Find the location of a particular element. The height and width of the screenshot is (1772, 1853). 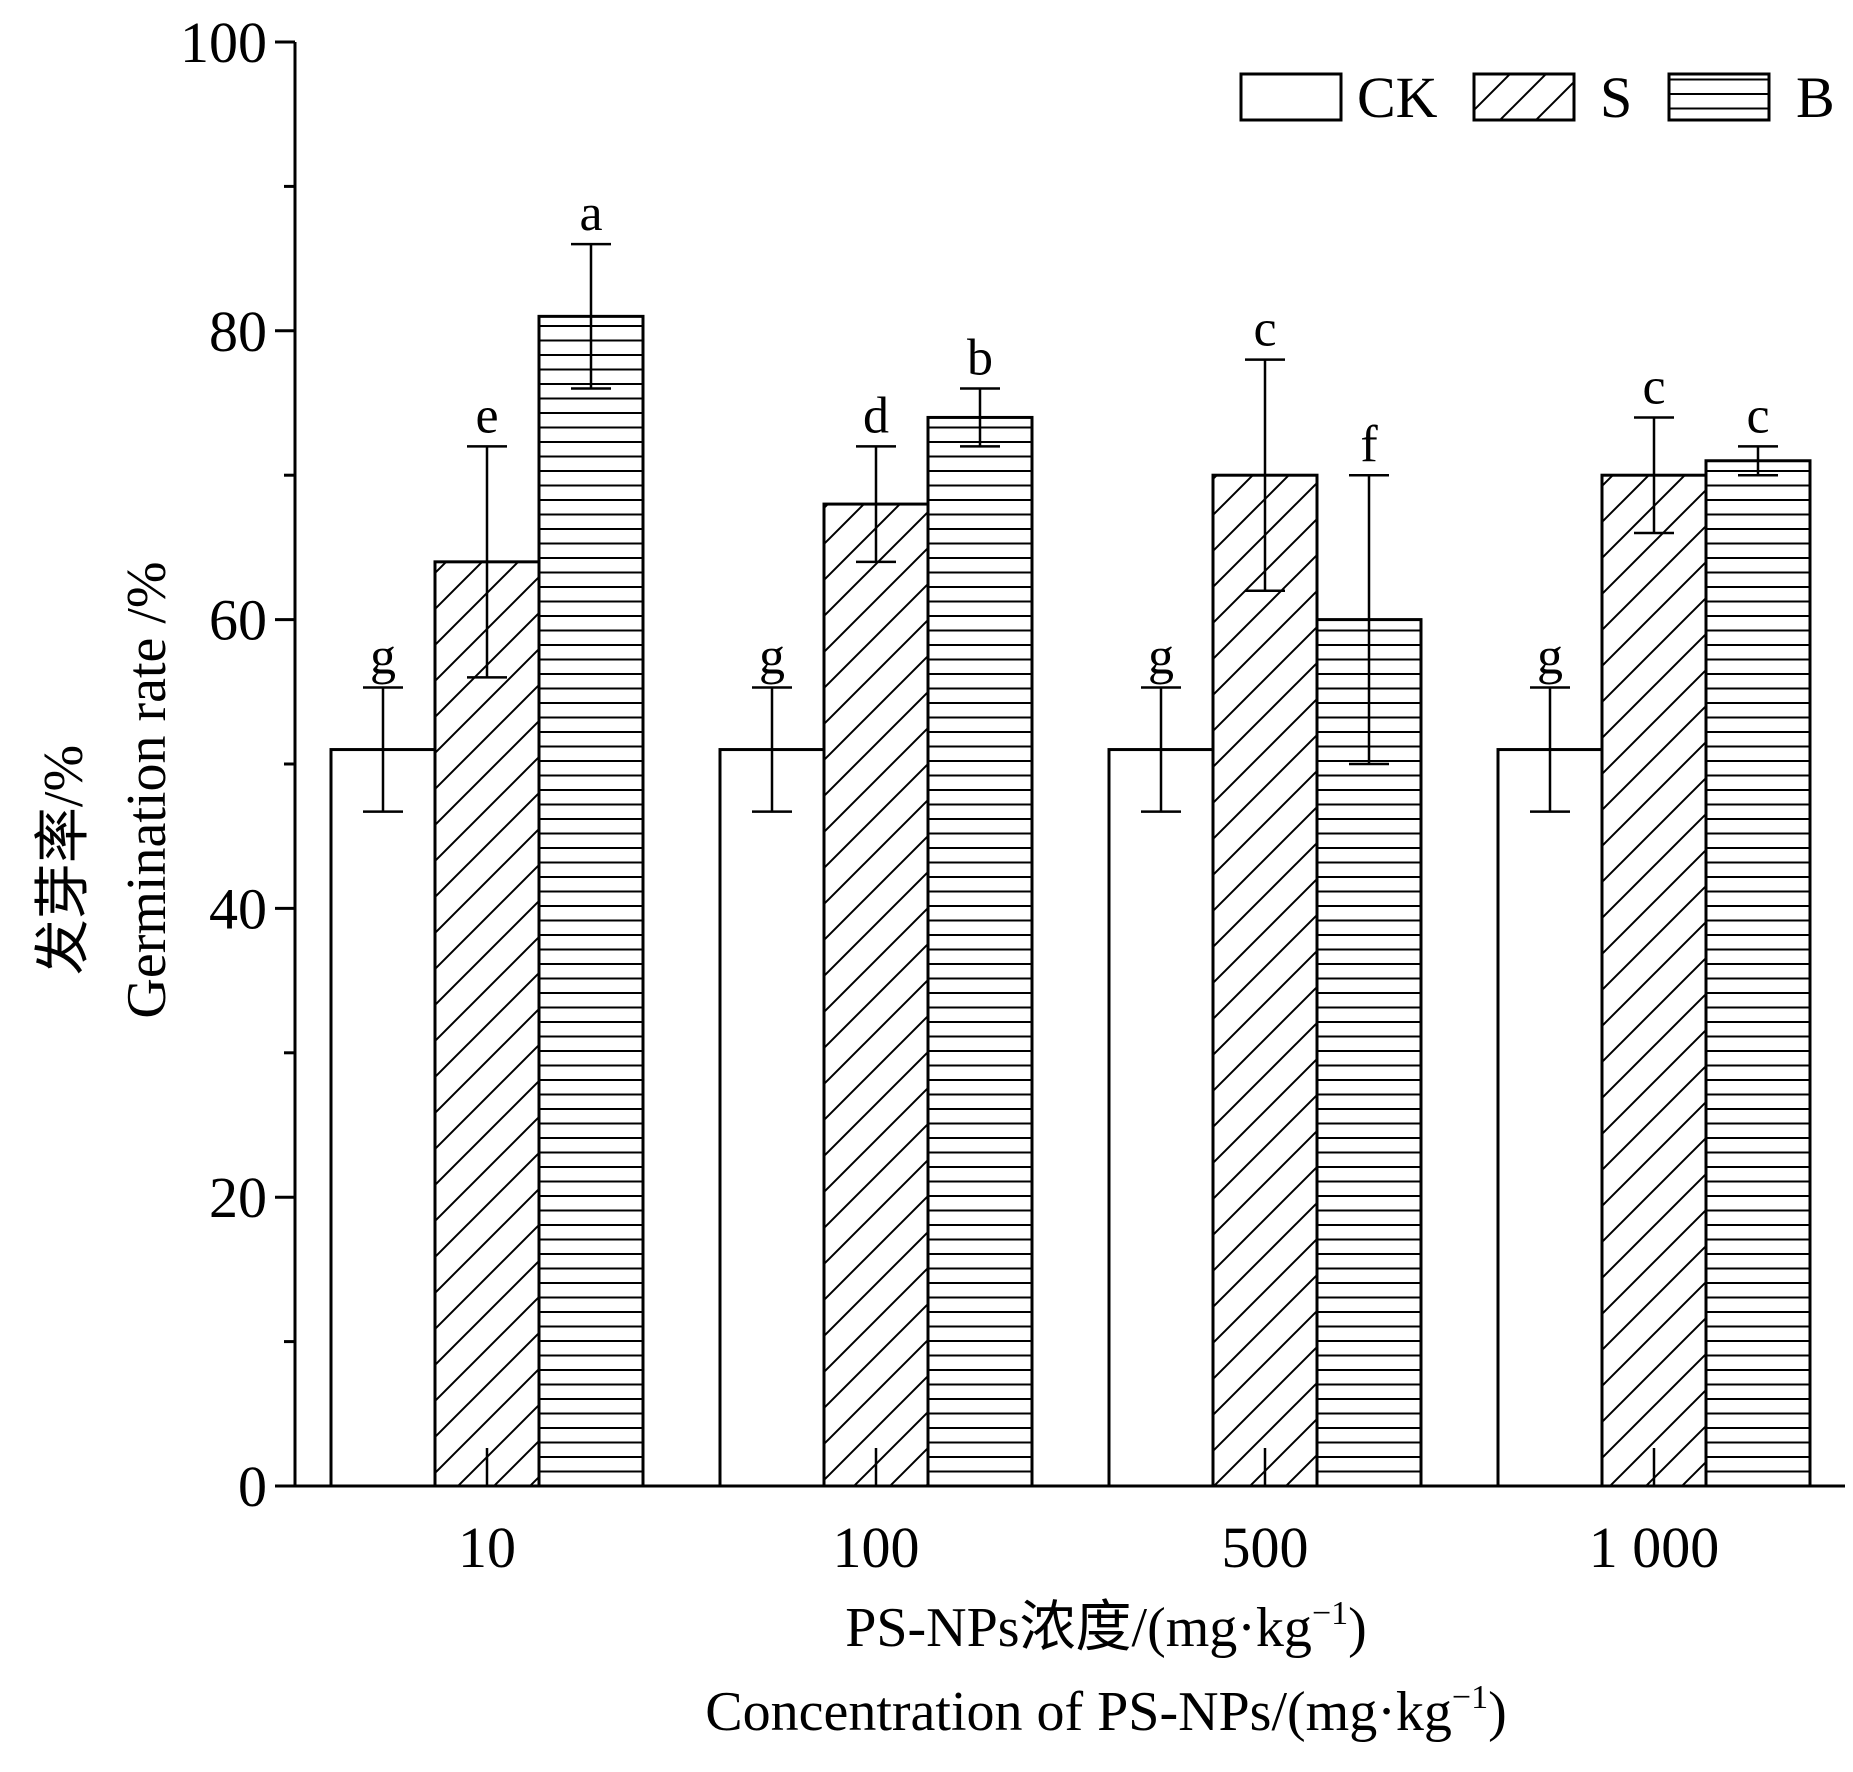

significance-letter: f is located at coordinates (1369, 444).